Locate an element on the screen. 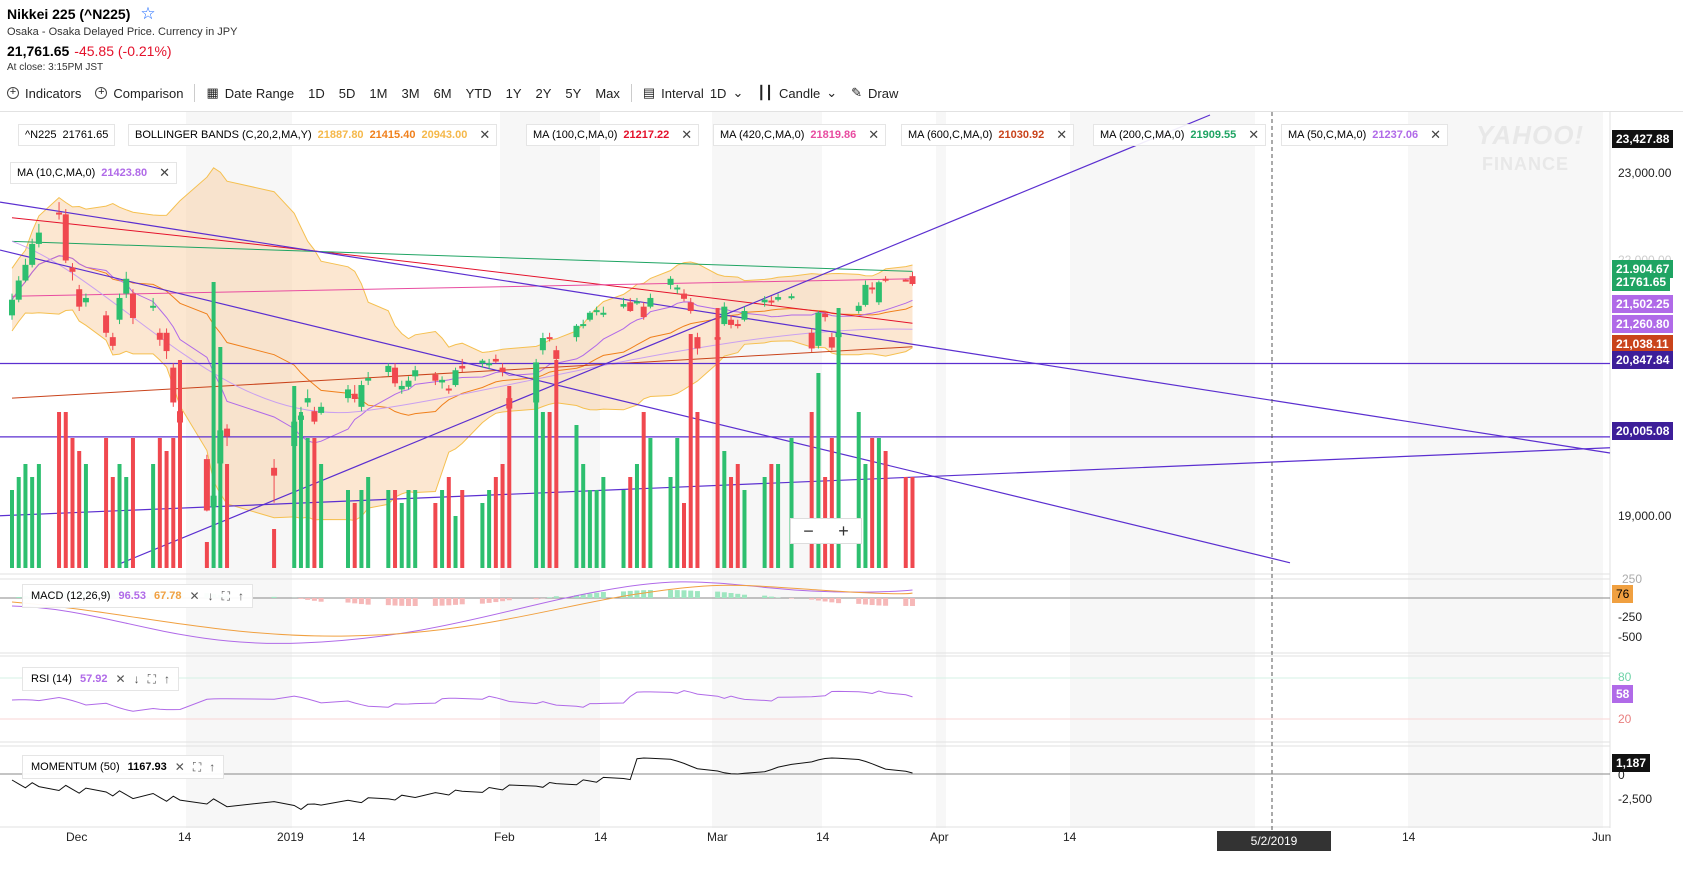 This screenshot has height=869, width=1683. range-ytd: YTD is located at coordinates (478, 93).